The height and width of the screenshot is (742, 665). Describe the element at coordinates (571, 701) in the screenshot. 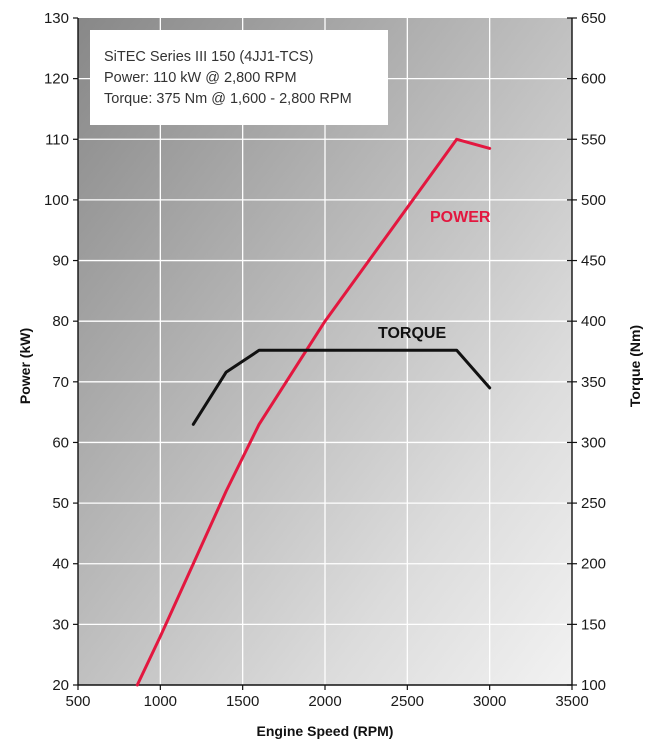

I see `x-tick-label: 3500` at that location.